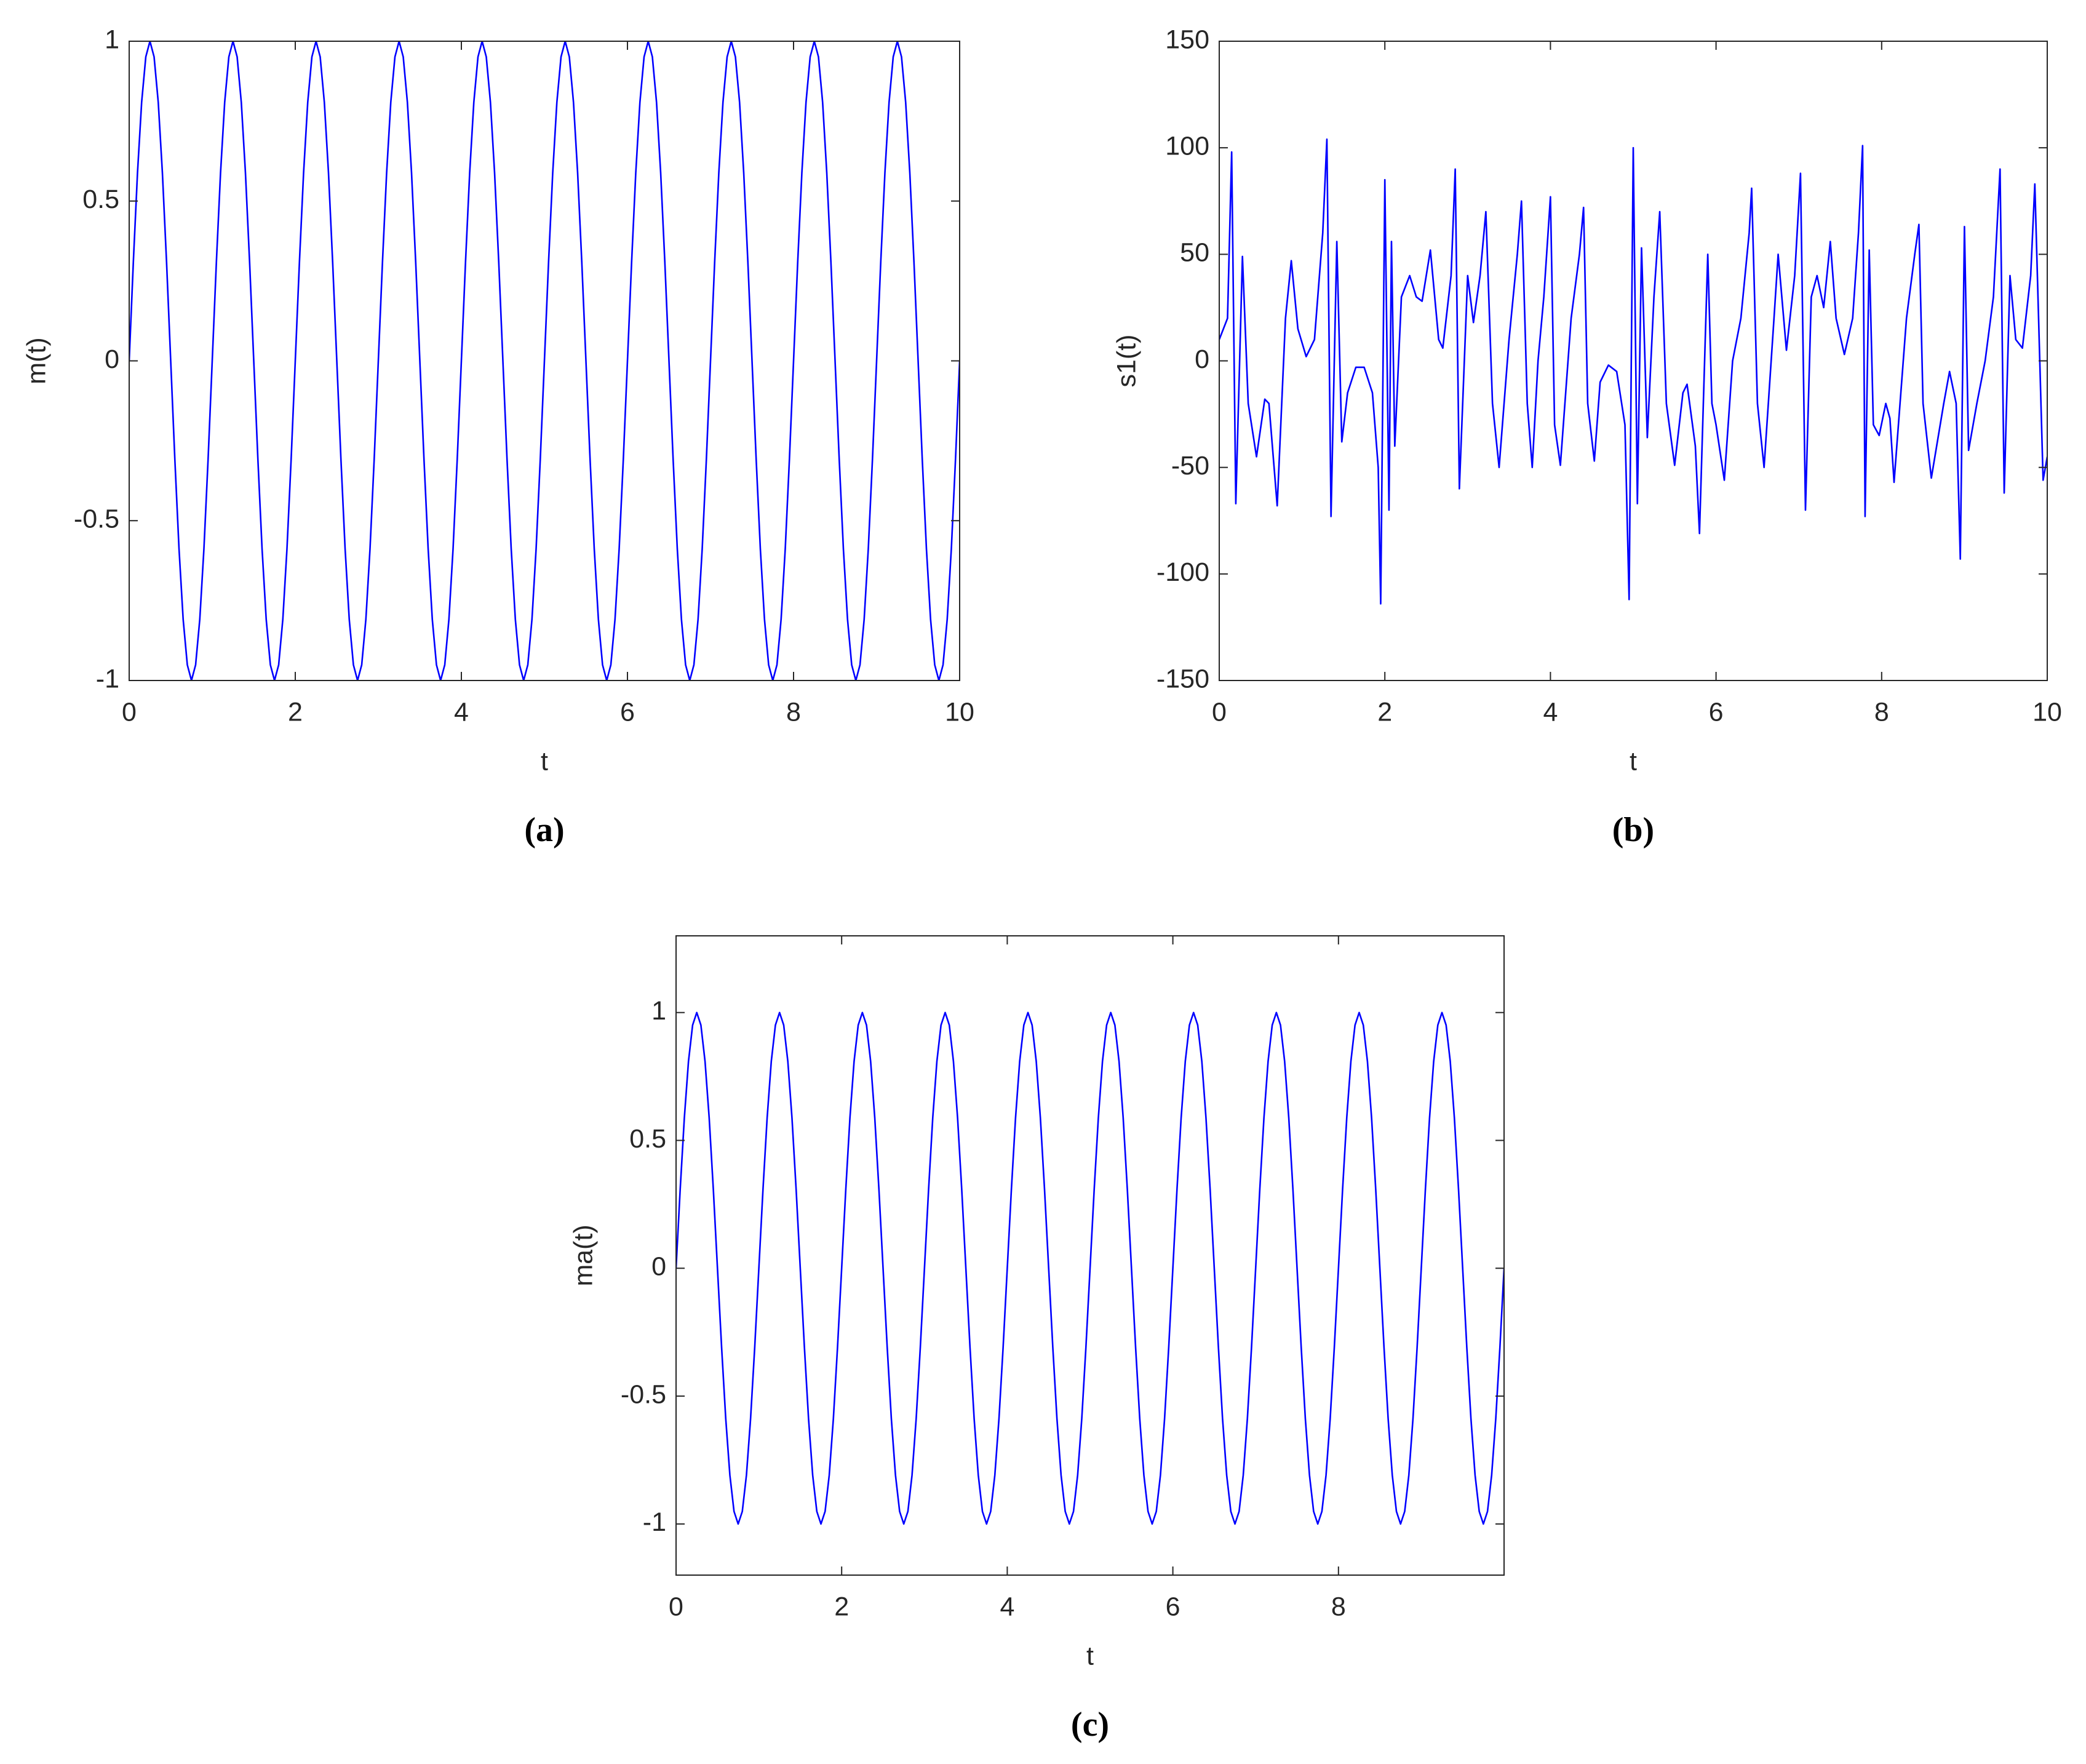 Image resolution: width=2086 pixels, height=1764 pixels. I want to click on y-tick-label: -100, so click(1182, 572).